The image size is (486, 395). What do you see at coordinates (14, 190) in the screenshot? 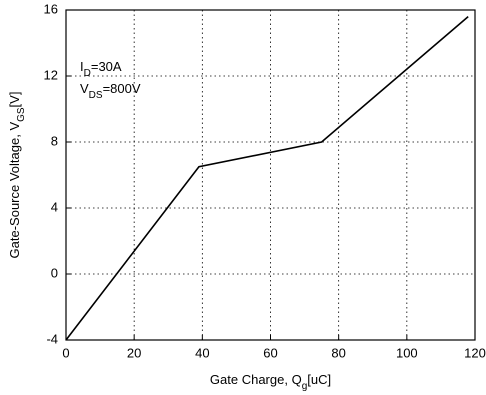
I see `y-axis-label-main: Gate-Source Voltage, V` at bounding box center [14, 190].